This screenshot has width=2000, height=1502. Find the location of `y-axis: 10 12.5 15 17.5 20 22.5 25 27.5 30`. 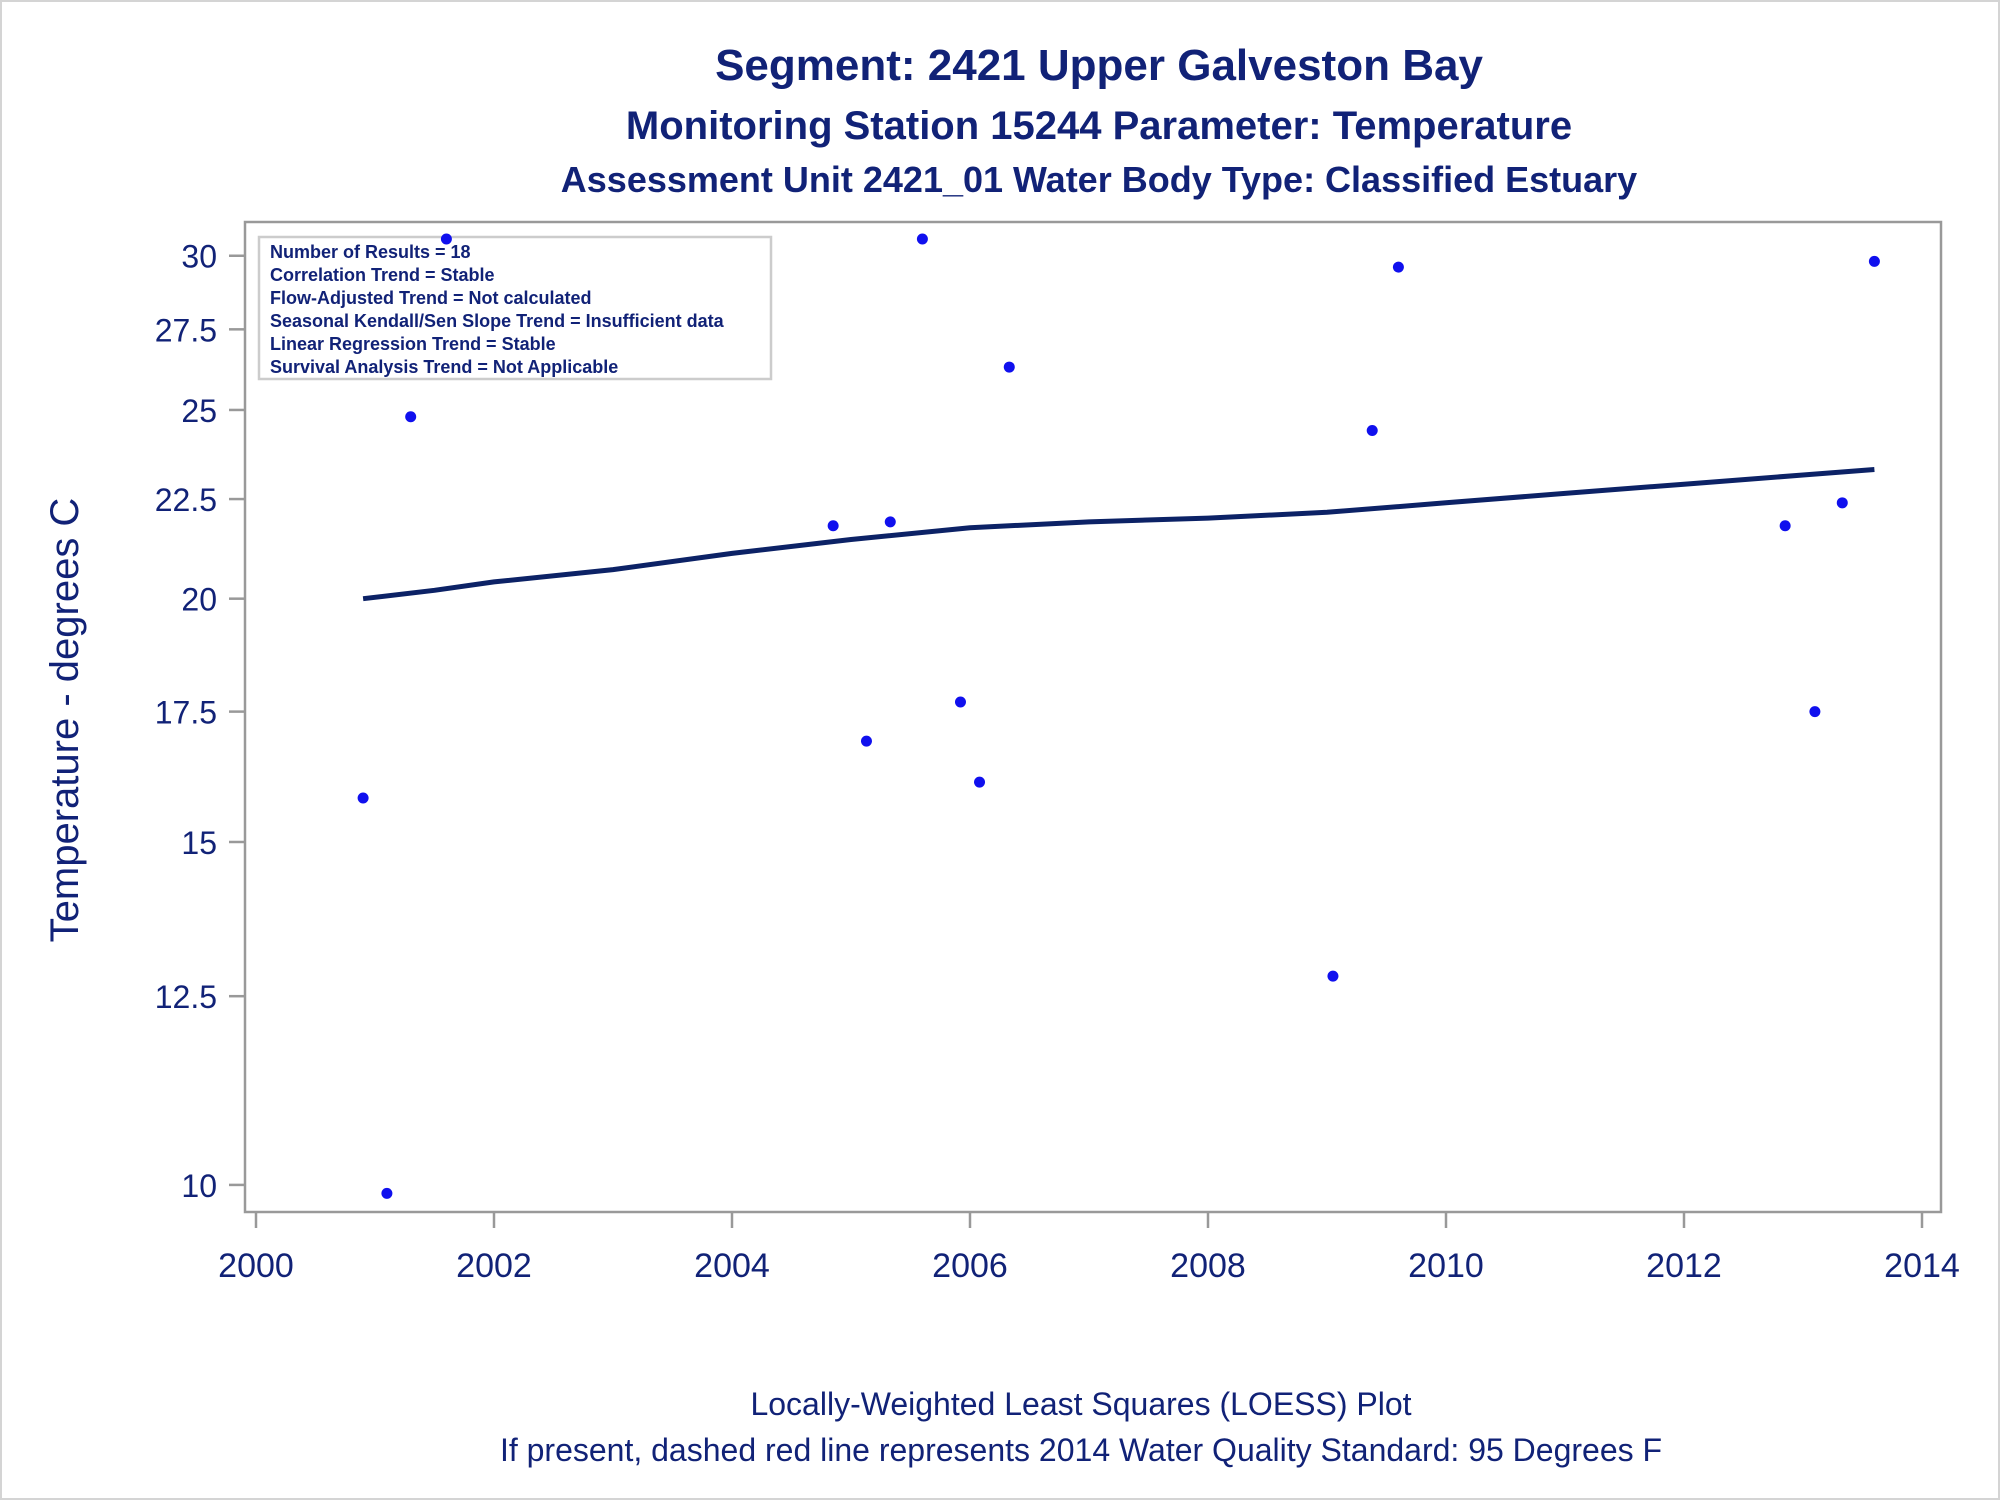

y-axis: 10 12.5 15 17.5 20 22.5 25 27.5 30 is located at coordinates (200, 721).